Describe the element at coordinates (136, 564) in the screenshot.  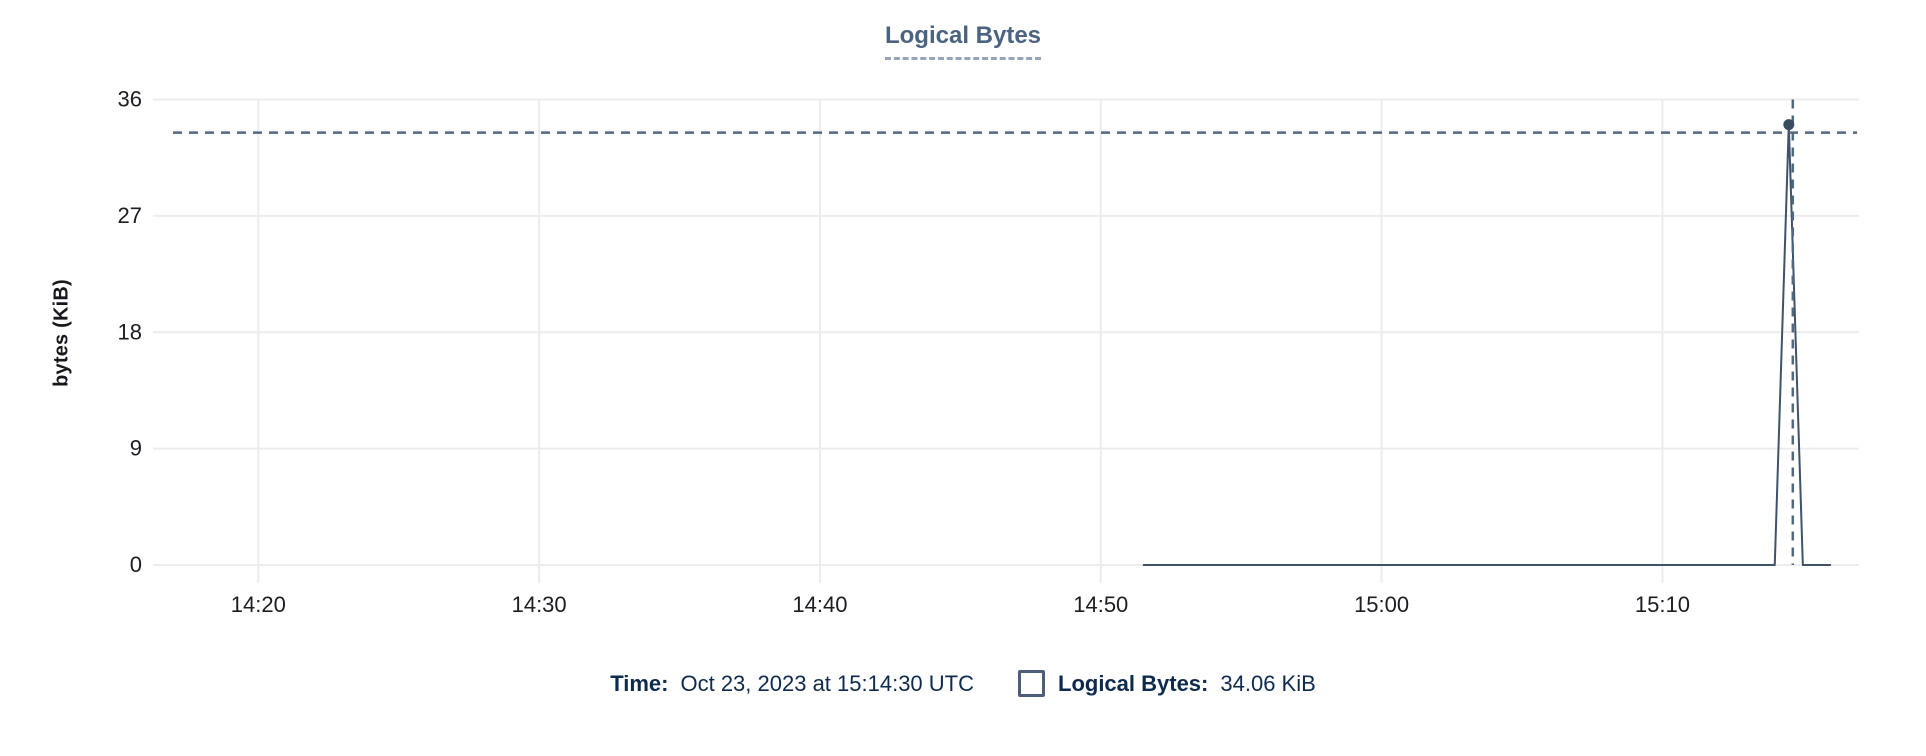
I see `y-tick-label: 0` at that location.